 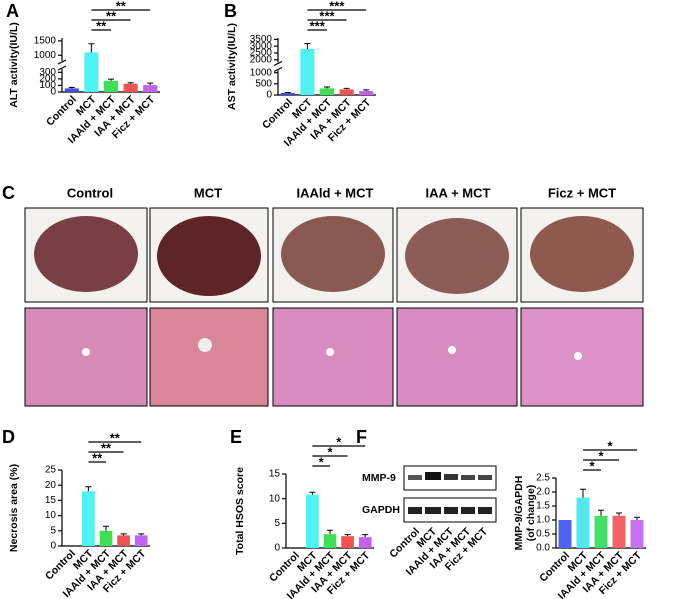 I want to click on panel-letter: C, so click(x=8, y=193).